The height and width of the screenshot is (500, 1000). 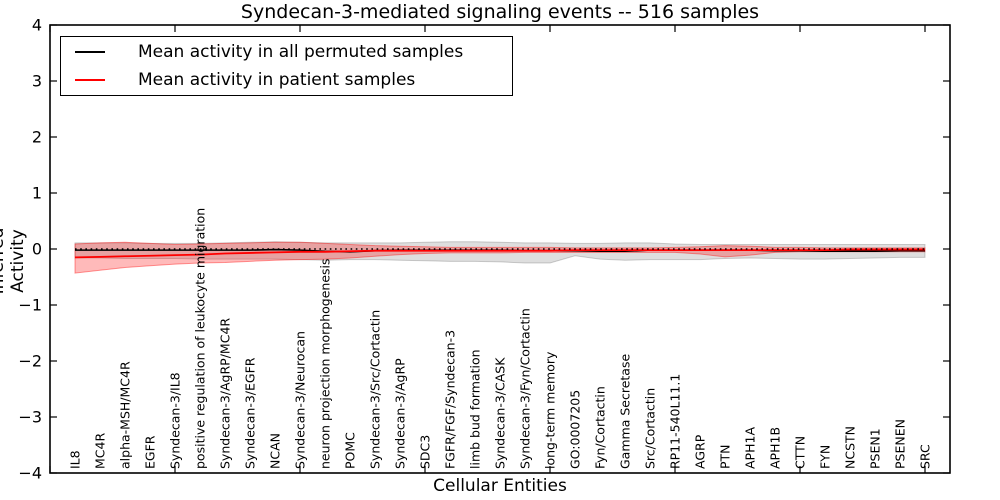 I want to click on category-label: limb bud formation, so click(x=475, y=409).